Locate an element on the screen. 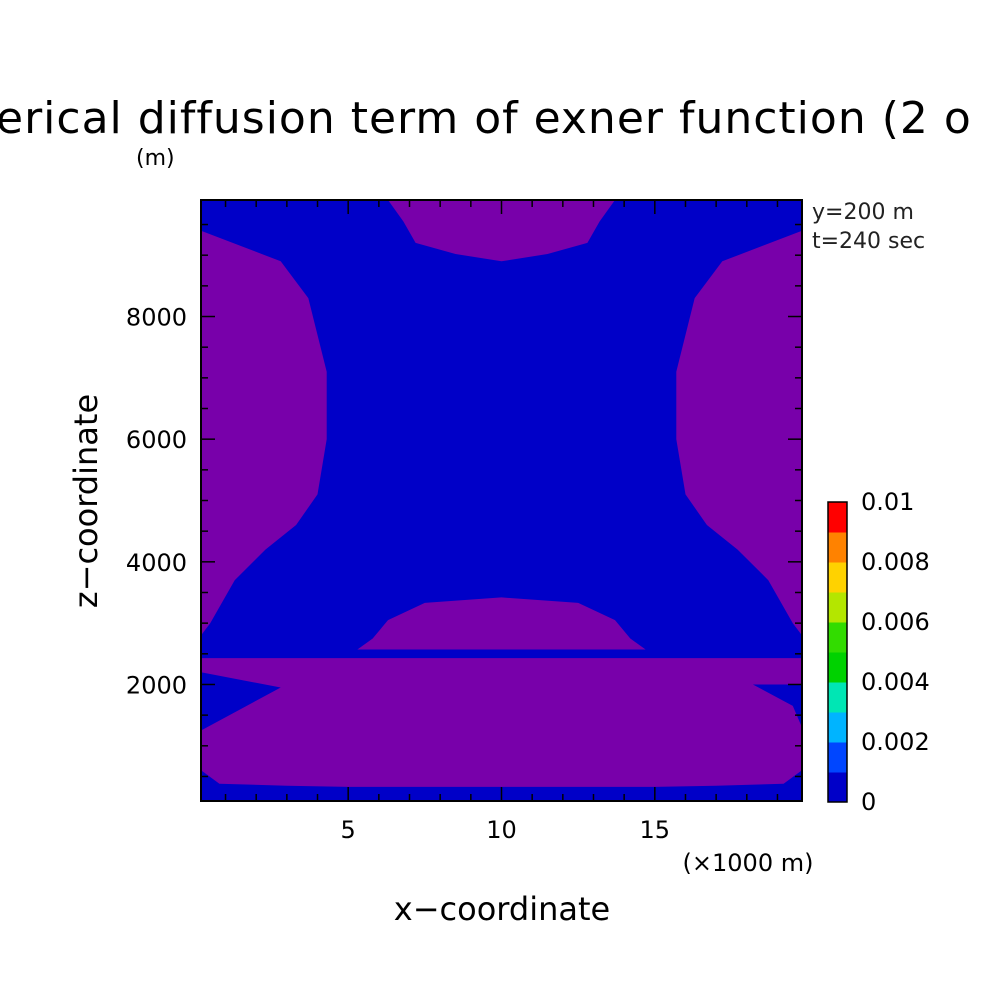  colorbar-tick-label: 0 is located at coordinates (868, 802).